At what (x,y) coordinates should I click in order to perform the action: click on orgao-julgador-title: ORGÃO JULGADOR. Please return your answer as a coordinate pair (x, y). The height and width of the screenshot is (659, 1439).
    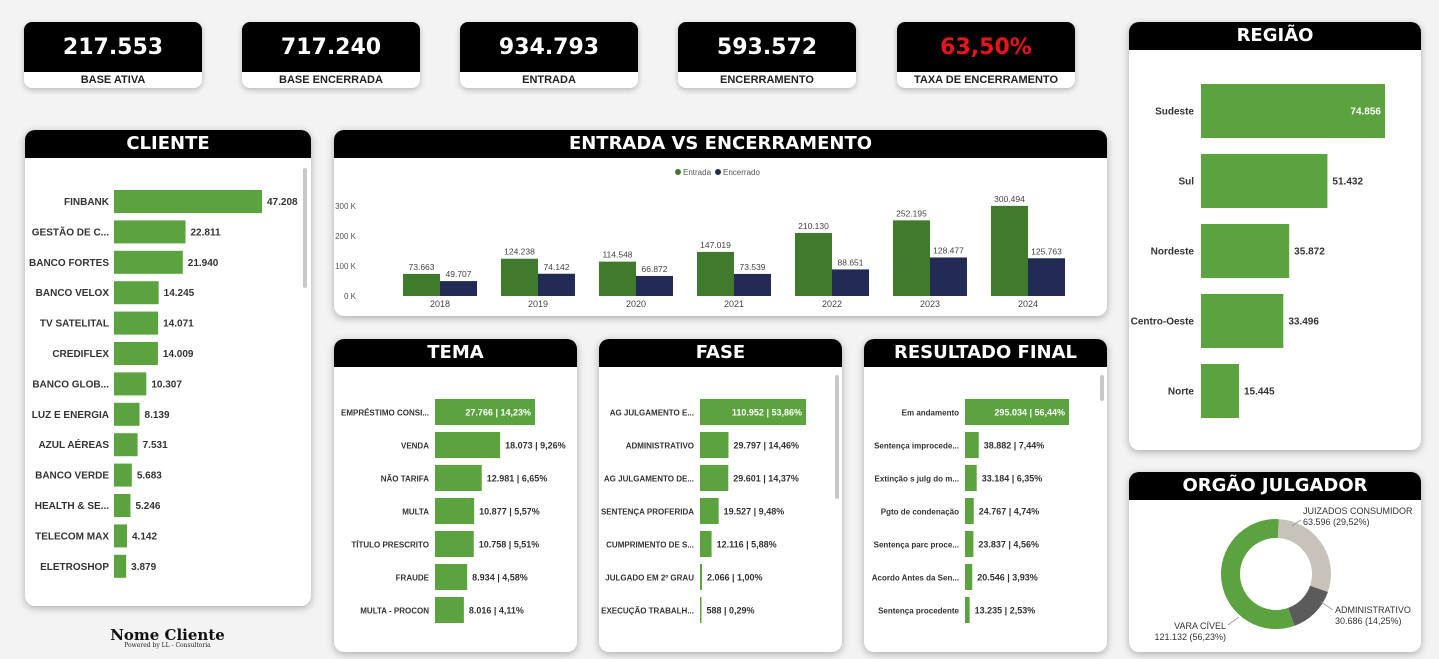
    Looking at the image, I should click on (1275, 486).